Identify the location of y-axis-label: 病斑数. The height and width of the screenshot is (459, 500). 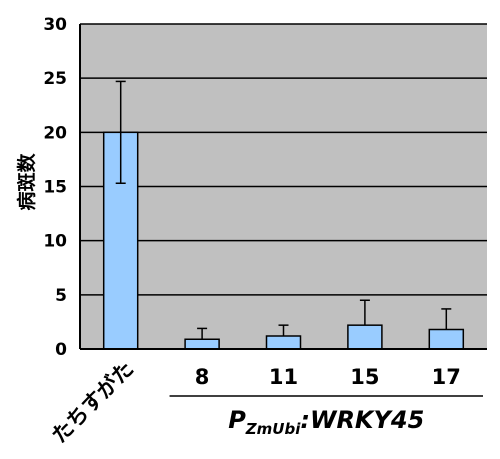
(26, 182).